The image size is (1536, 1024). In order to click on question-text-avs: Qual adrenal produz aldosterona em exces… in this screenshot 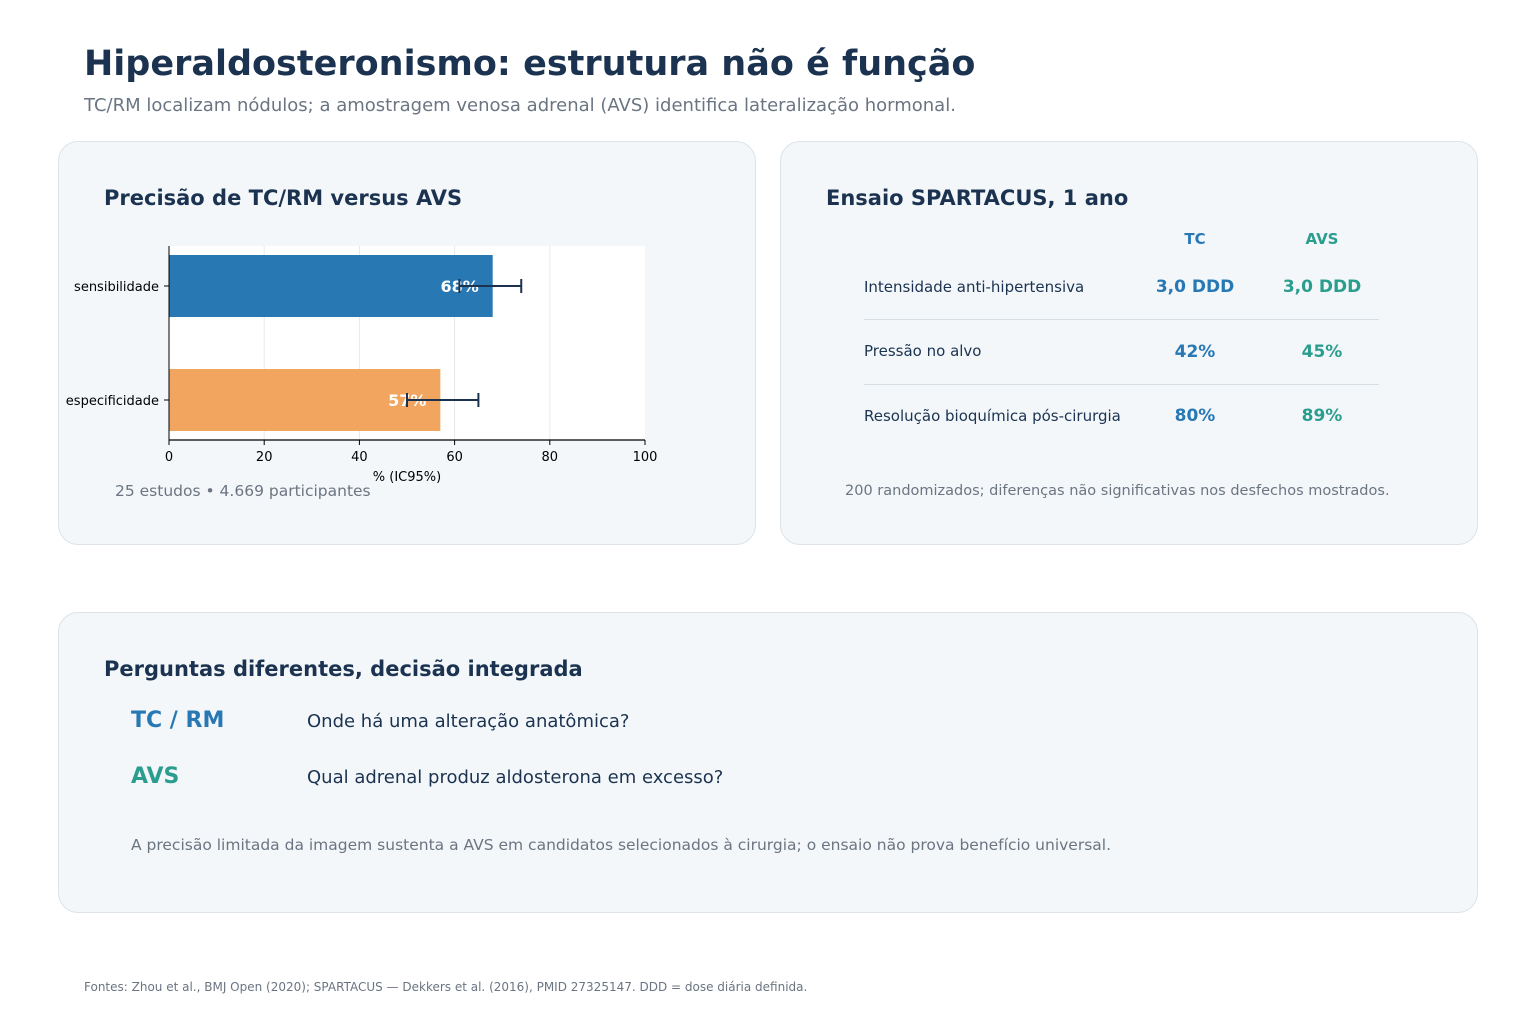, I will do `click(515, 777)`.